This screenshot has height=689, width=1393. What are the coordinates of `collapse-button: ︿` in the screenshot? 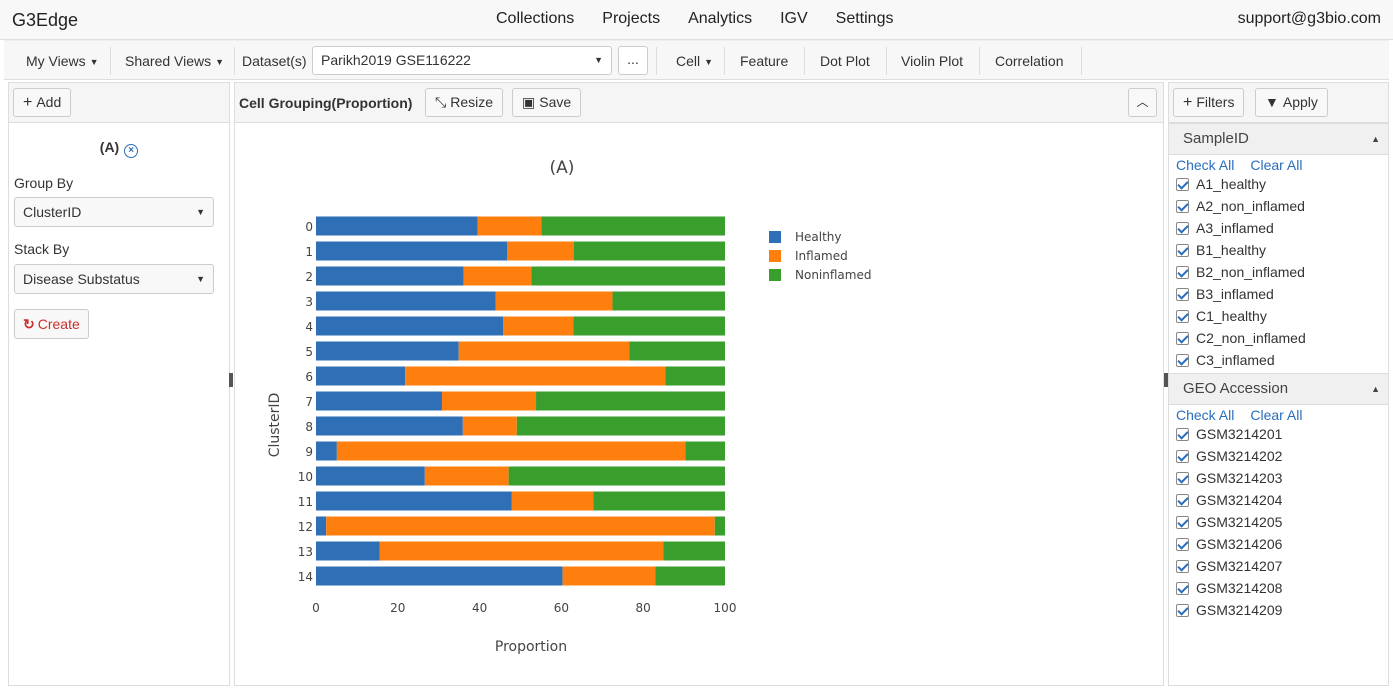 It's located at (1142, 102).